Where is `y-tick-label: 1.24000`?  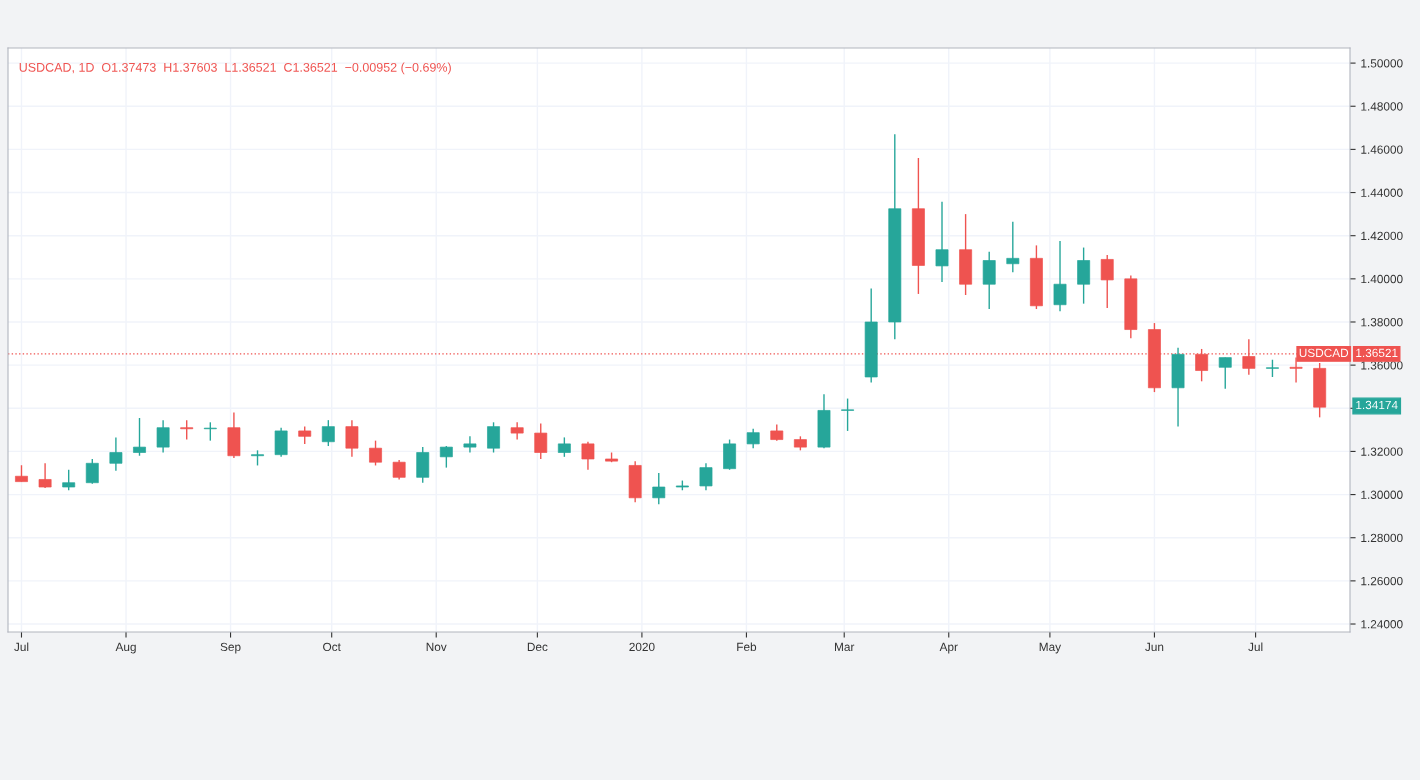 y-tick-label: 1.24000 is located at coordinates (1382, 624).